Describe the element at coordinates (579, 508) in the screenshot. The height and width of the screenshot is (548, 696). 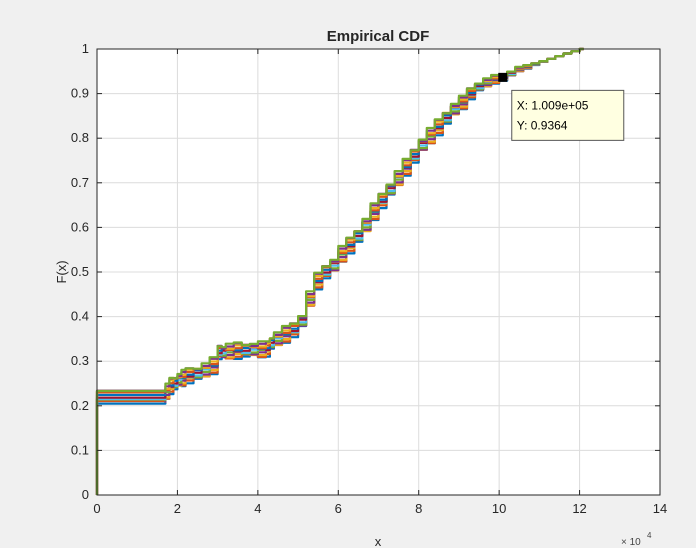
I see `x-tick-label: 12` at that location.